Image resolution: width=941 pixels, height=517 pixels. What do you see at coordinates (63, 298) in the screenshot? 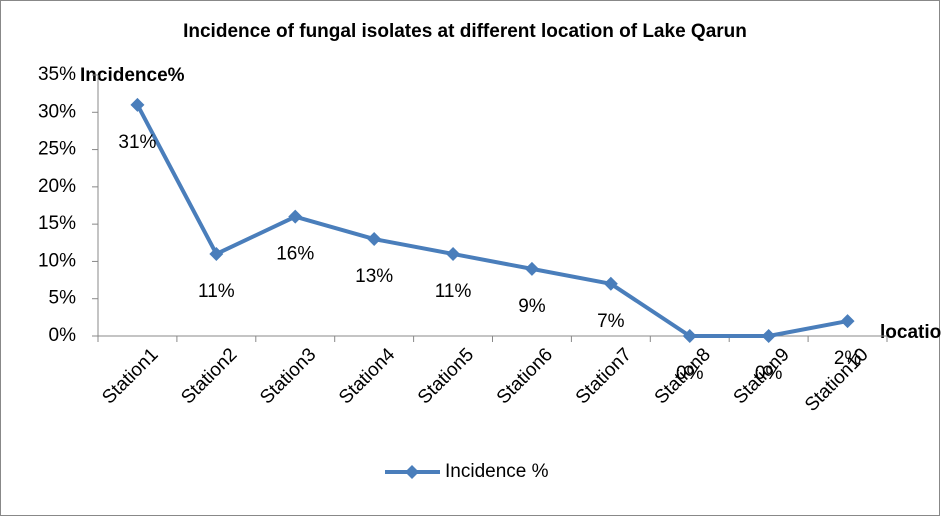
I see `y-tick-label: 5%` at bounding box center [63, 298].